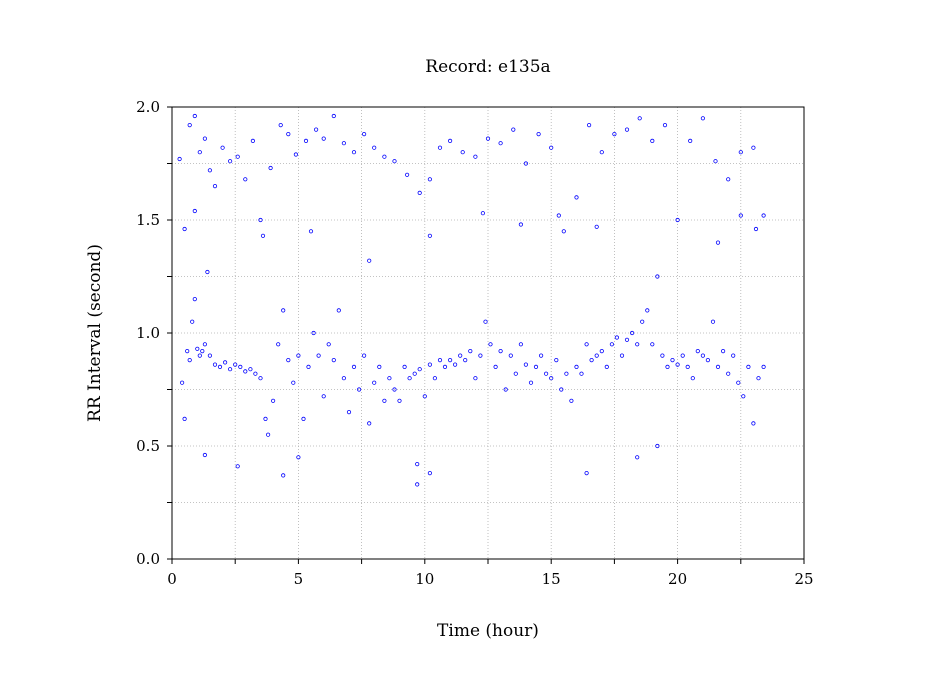 The width and height of the screenshot is (949, 697). Describe the element at coordinates (148, 446) in the screenshot. I see `y-tick-label: 0.5` at that location.